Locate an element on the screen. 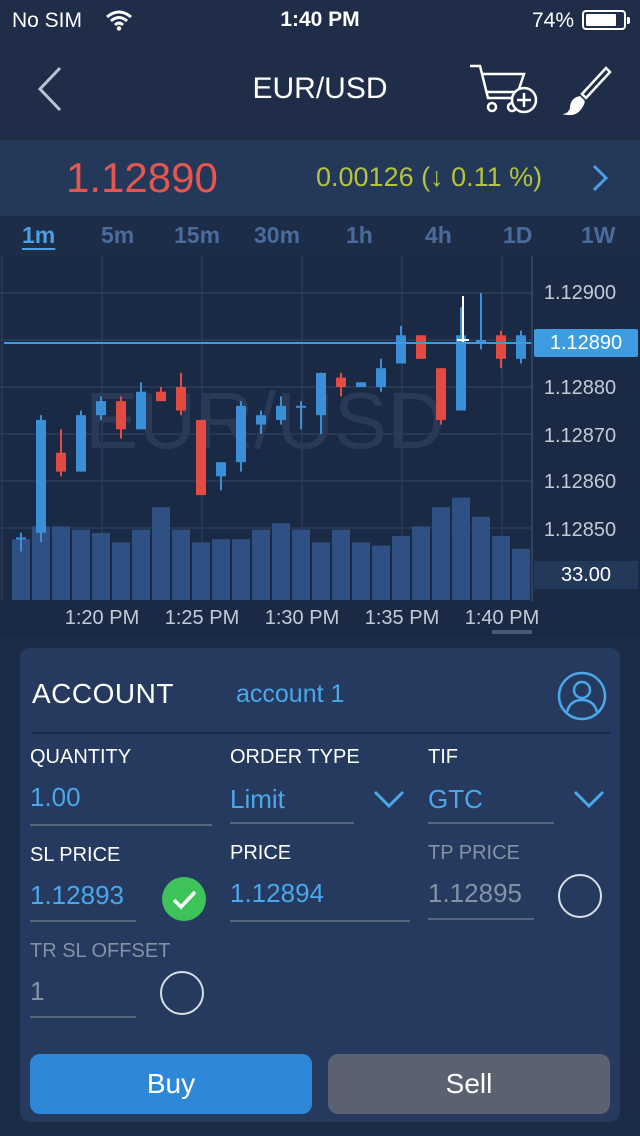 This screenshot has width=640, height=1136. battery-percent: 74% is located at coordinates (552, 20).